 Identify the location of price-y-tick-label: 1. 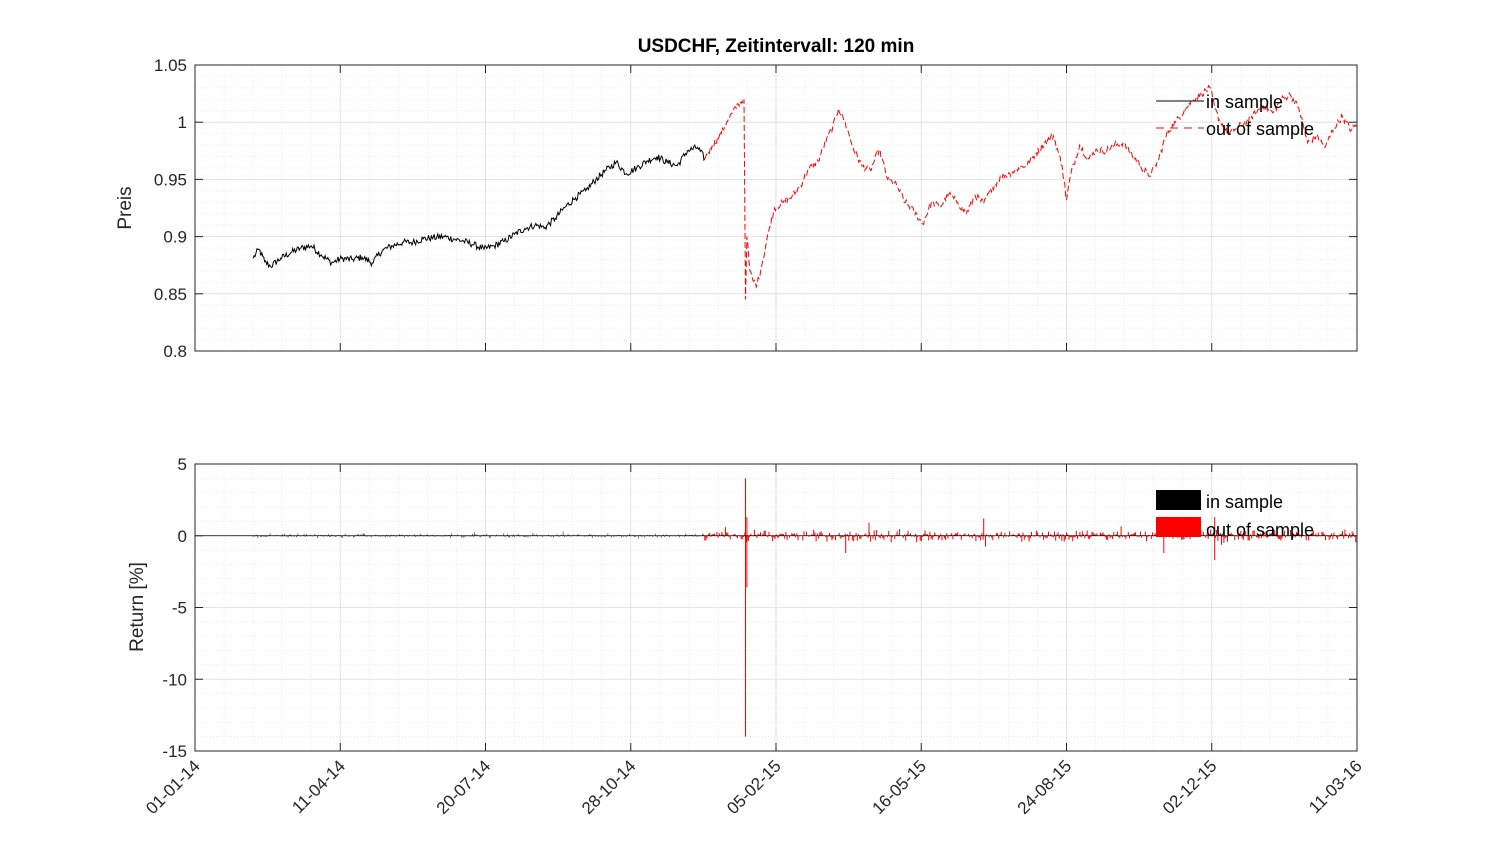
(182, 122).